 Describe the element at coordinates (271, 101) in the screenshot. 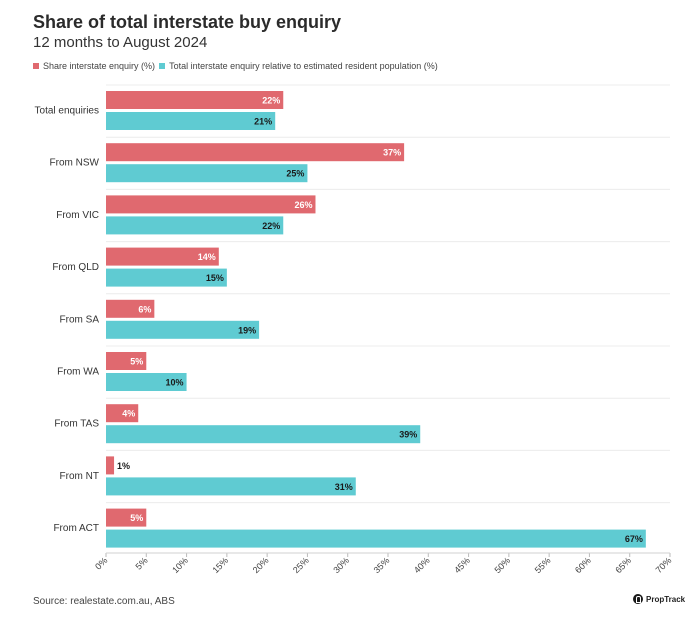

I see `data-label-series-1: 22%` at that location.